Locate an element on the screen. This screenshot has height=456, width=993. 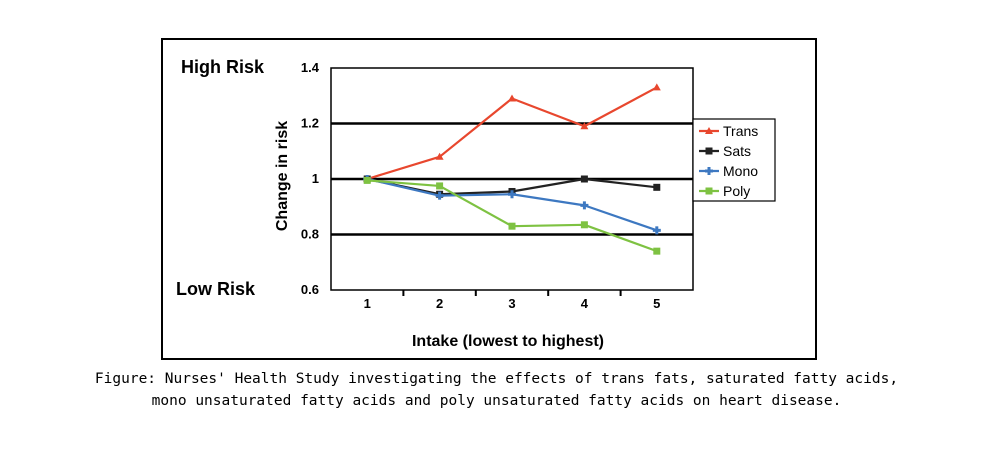
legend-marker-mono is located at coordinates (709, 171).